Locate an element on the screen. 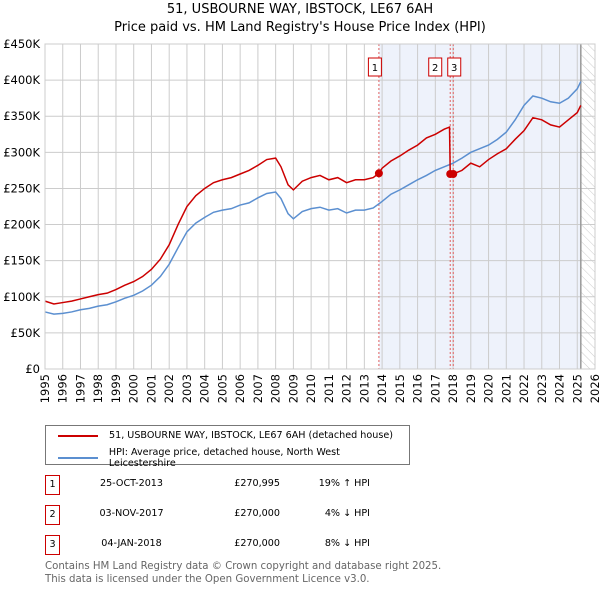  x-tick-label: 1999 is located at coordinates (116, 388).